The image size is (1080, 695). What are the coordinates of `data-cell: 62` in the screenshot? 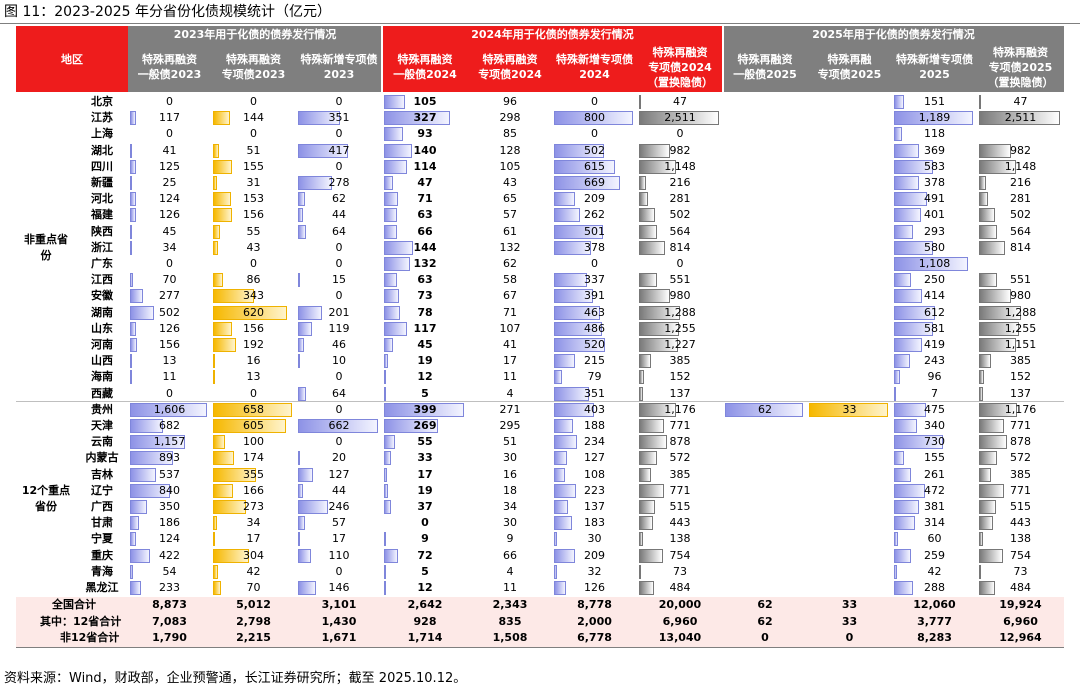 It's located at (765, 410).